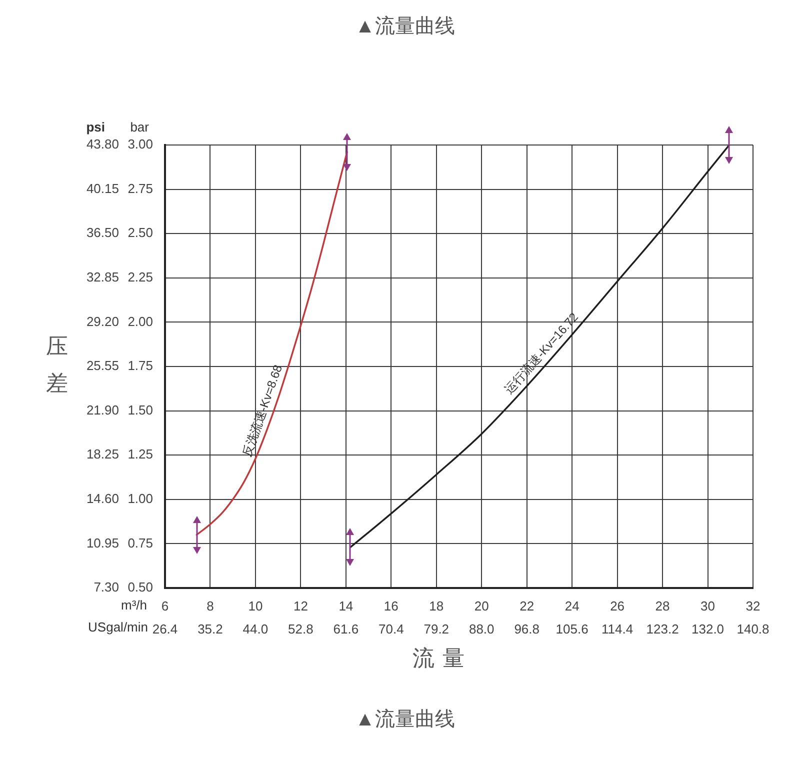  I want to click on x-tick-label: 24, so click(572, 606).